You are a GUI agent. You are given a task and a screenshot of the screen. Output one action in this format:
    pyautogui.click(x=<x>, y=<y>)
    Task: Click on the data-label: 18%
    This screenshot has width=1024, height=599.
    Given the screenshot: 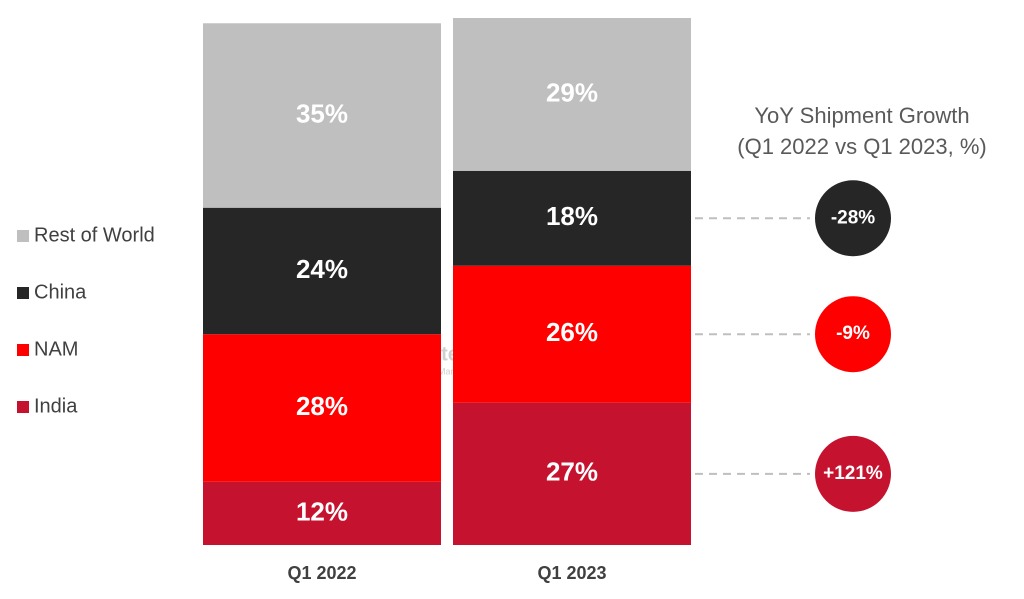 What is the action you would take?
    pyautogui.click(x=572, y=216)
    